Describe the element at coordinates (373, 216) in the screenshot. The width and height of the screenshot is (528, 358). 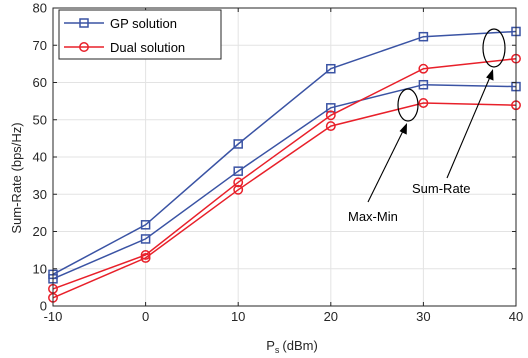
I see `annotation-max-min-label: Max-Min` at that location.